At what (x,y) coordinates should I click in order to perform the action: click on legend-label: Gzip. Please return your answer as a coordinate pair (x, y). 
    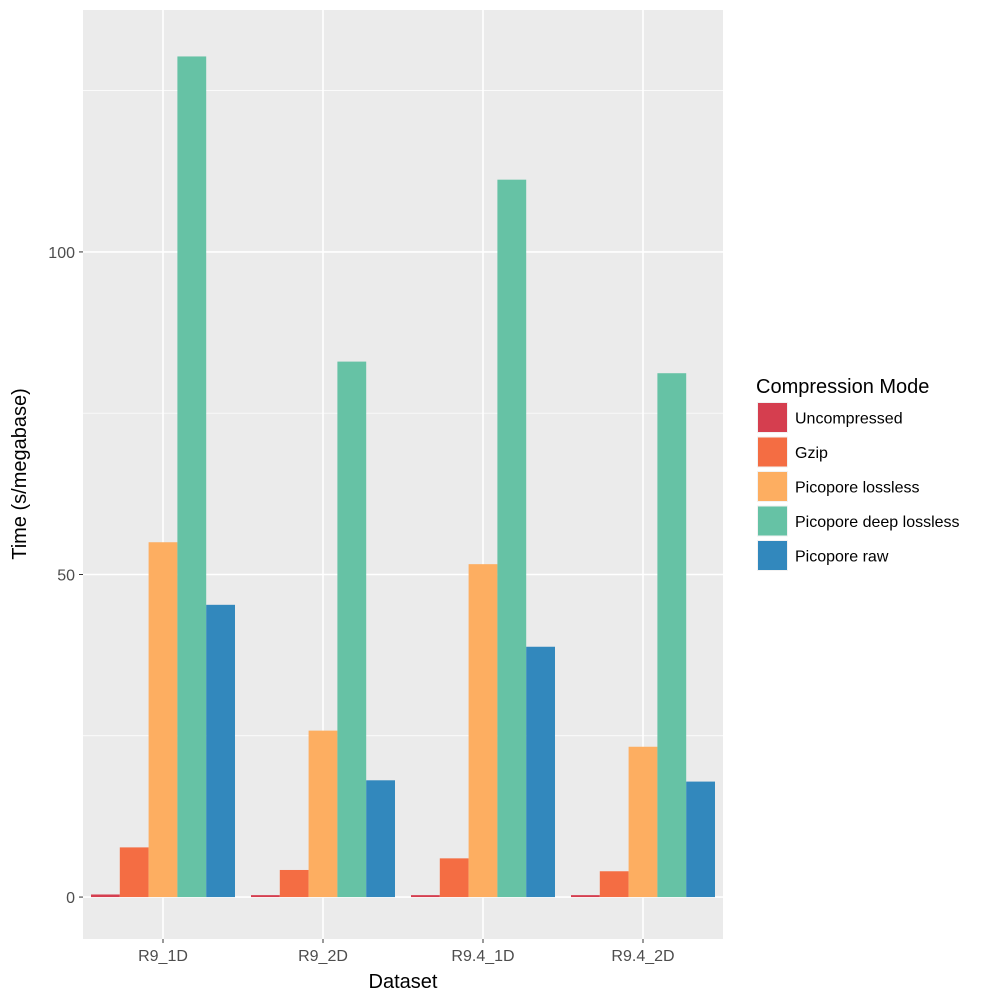
    Looking at the image, I should click on (811, 453).